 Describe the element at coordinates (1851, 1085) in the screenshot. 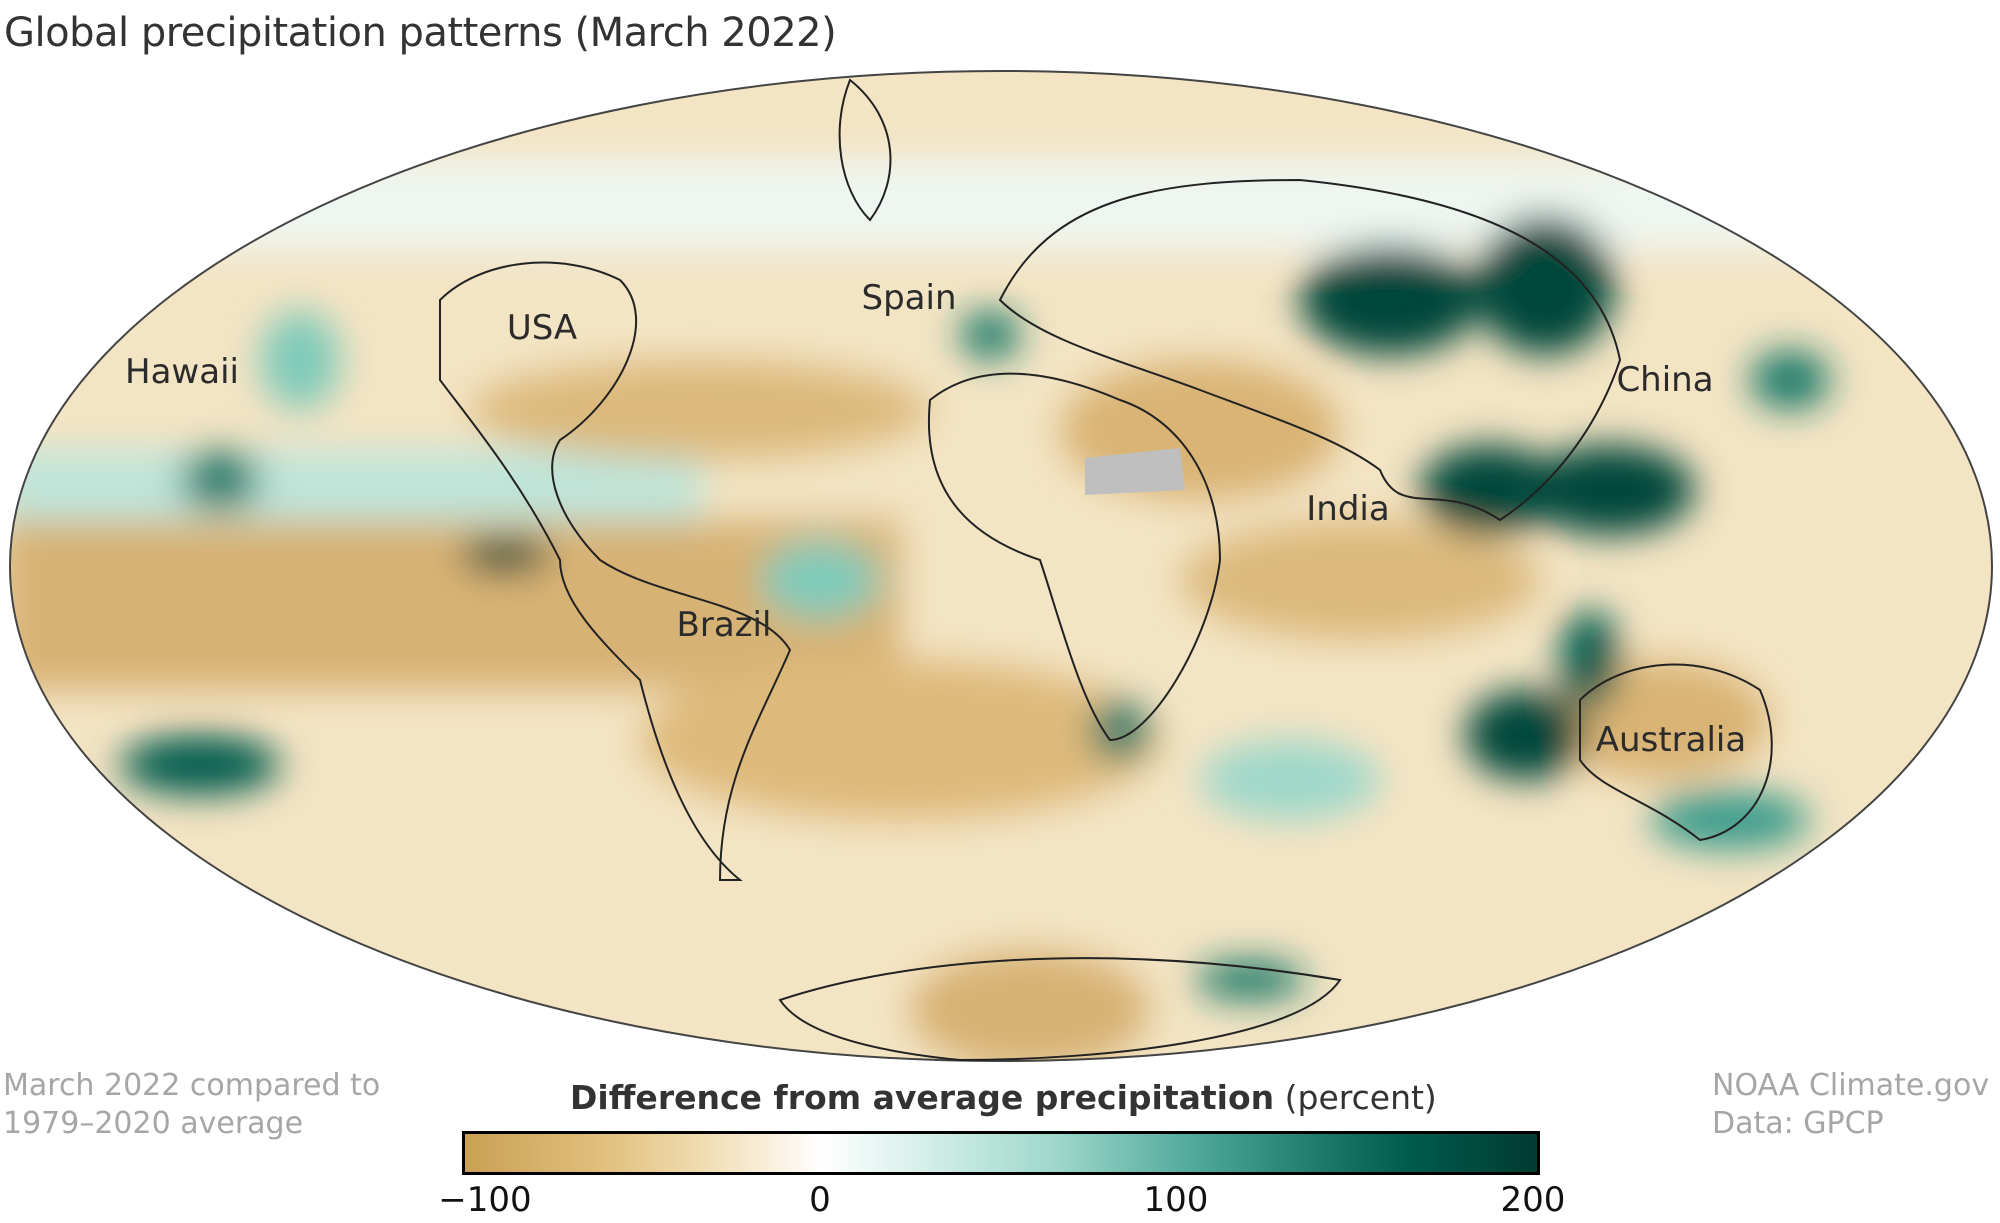

I see `source-note-line1: NOAA Climate.gov` at that location.